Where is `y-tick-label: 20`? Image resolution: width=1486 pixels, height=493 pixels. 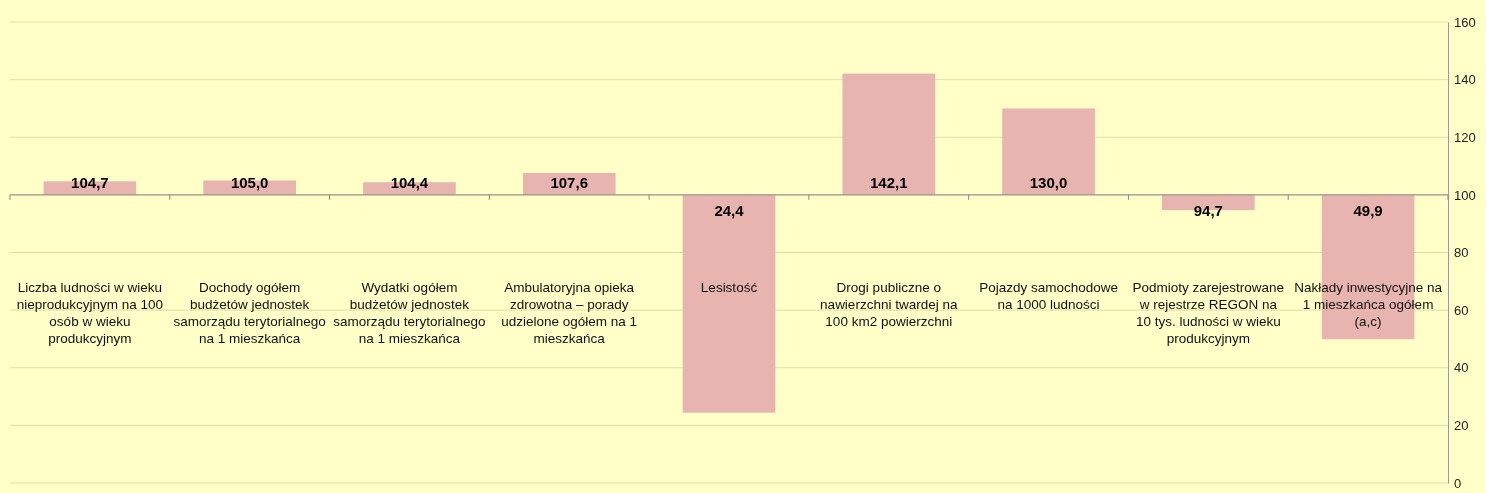
y-tick-label: 20 is located at coordinates (1461, 426).